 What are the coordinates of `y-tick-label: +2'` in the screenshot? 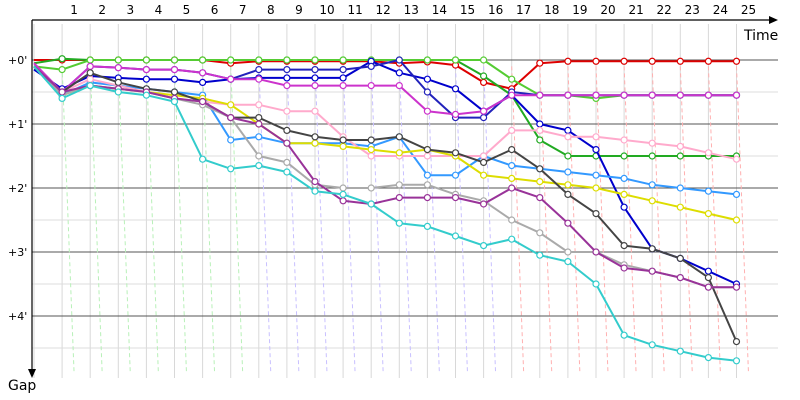 It's located at (17, 188).